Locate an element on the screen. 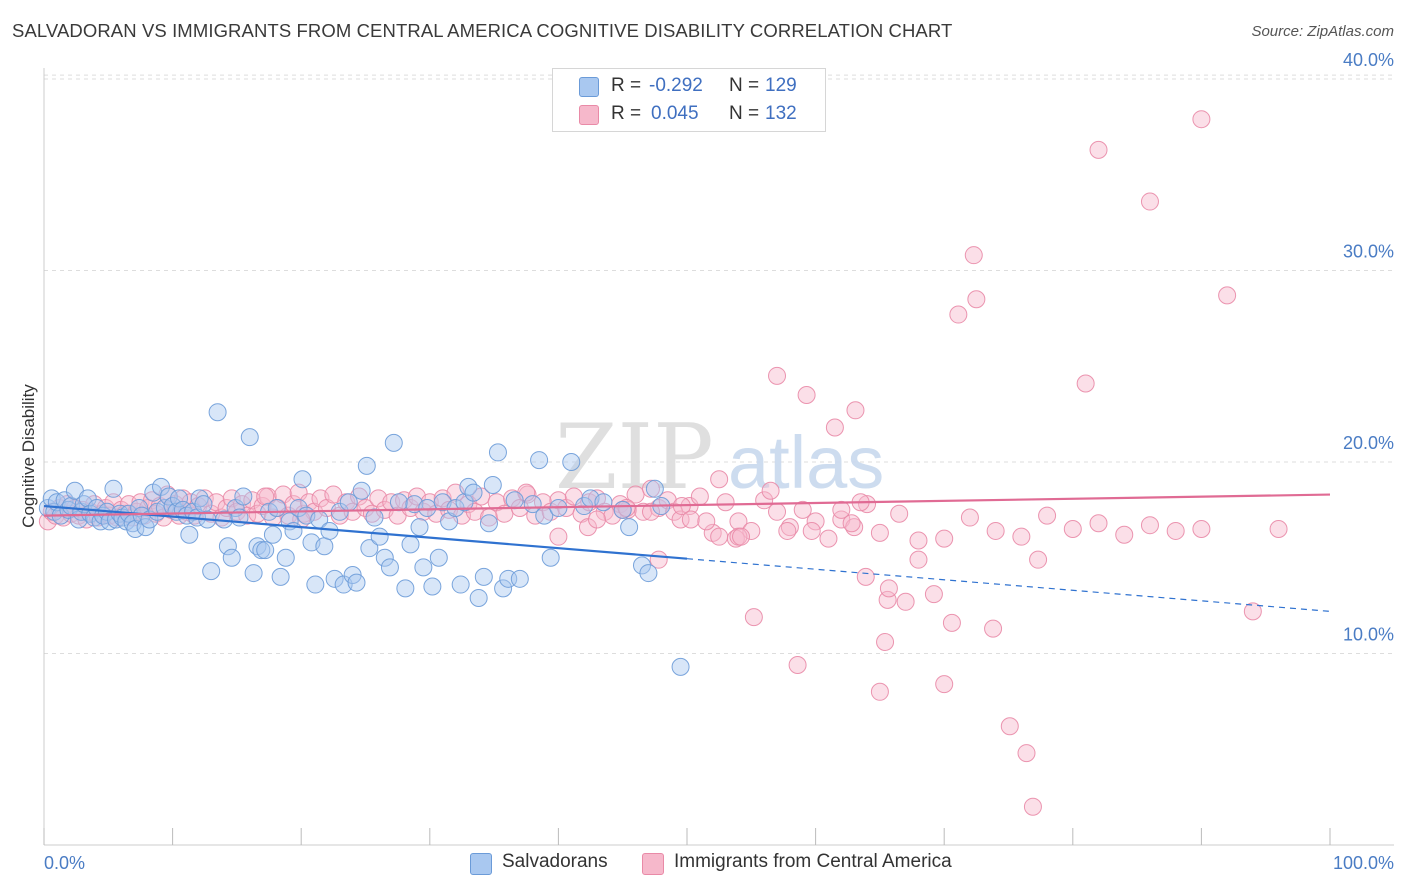 The height and width of the screenshot is (892, 1406). y-tick-label: 10.0% is located at coordinates (1368, 635).